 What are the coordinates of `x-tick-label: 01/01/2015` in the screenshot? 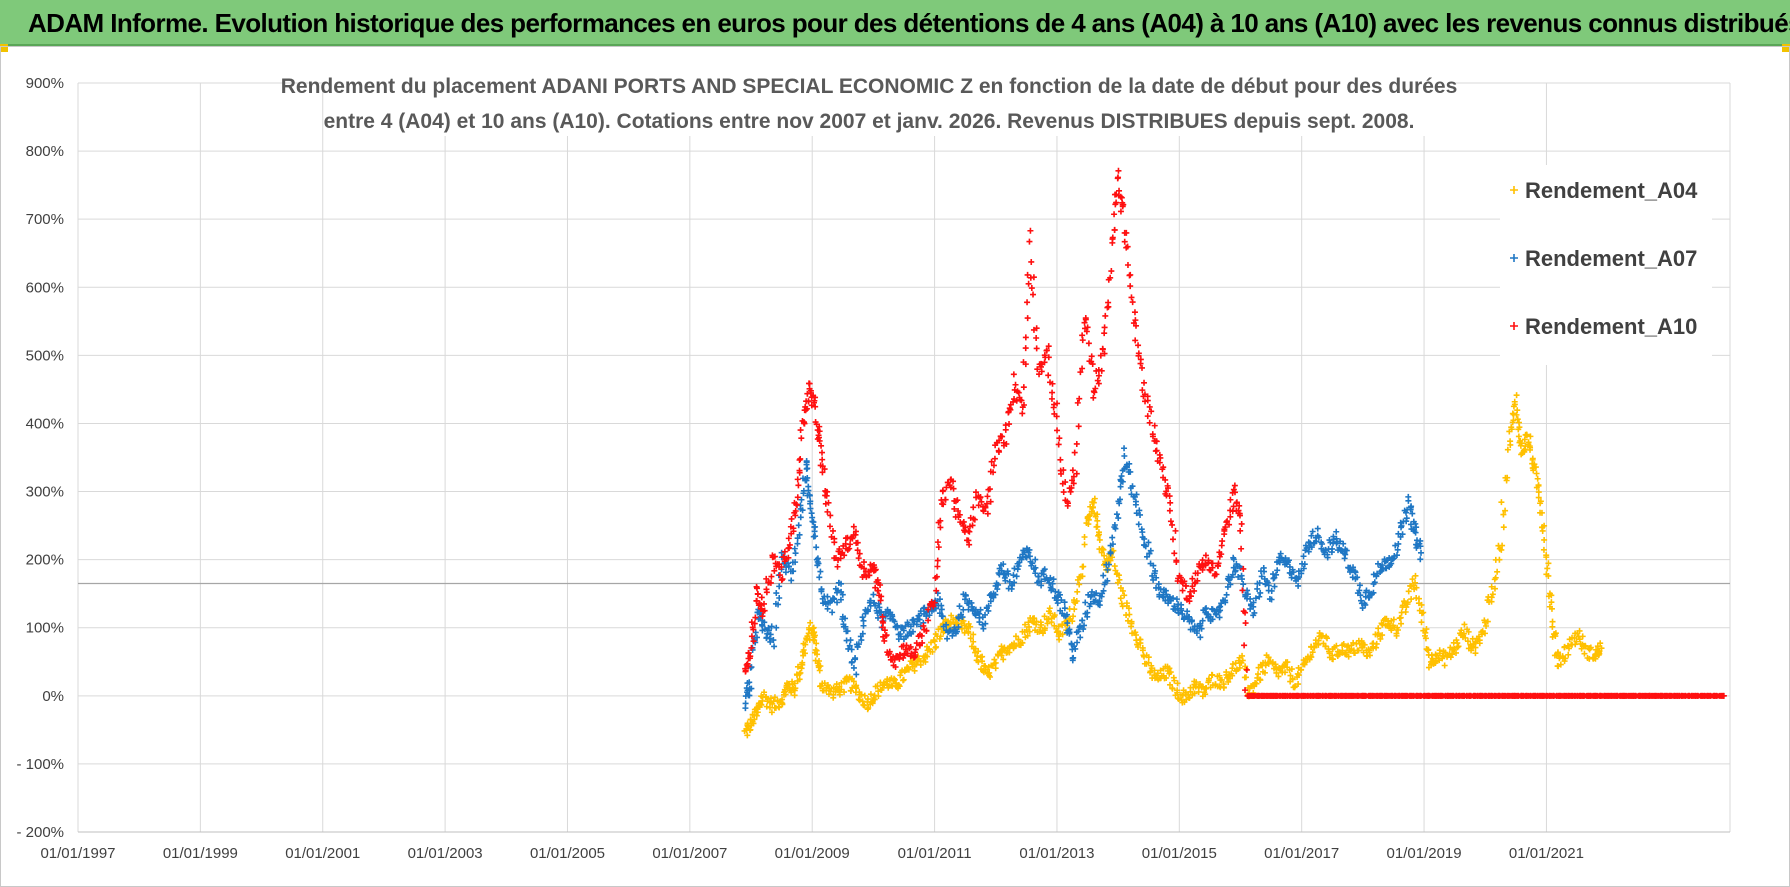 It's located at (1179, 853).